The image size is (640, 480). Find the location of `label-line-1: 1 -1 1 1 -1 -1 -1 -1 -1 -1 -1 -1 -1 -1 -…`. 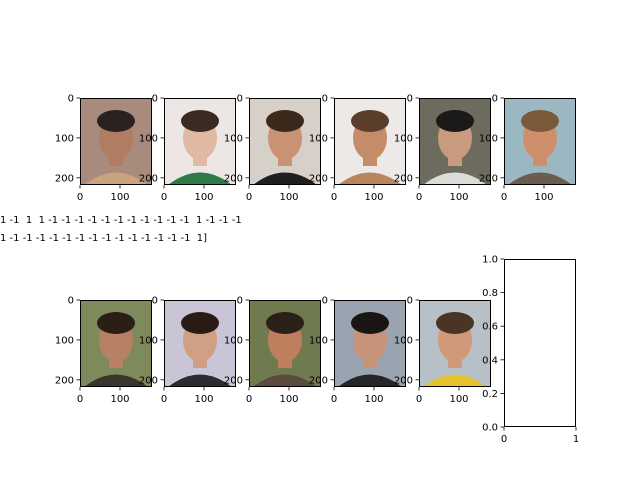

label-line-1: 1 -1 1 1 -1 -1 -1 -1 -1 -1 -1 -1 -1 -1 -… is located at coordinates (121, 220).